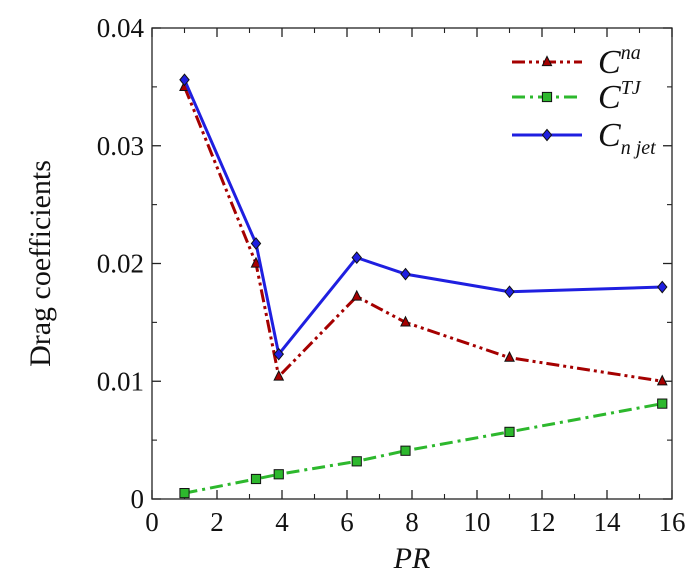  I want to click on x-tick-label: 8, so click(412, 522).